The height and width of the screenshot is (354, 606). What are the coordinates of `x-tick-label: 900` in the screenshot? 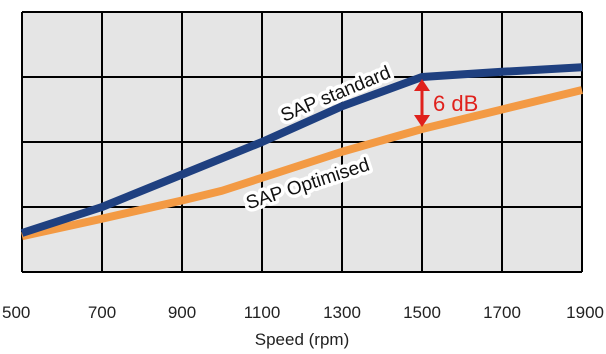 It's located at (182, 312).